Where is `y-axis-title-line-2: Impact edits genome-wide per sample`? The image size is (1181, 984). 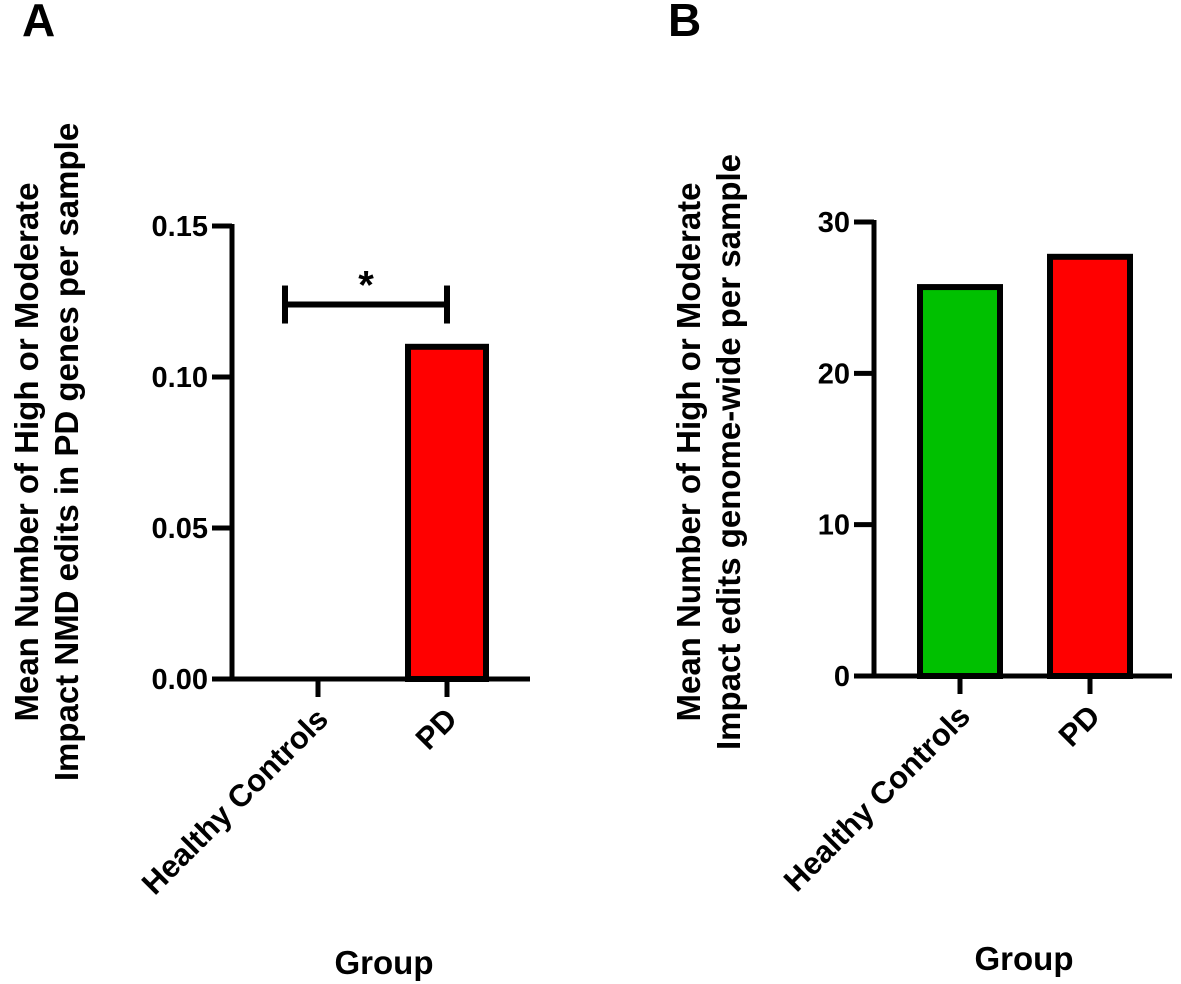 y-axis-title-line-2: Impact edits genome-wide per sample is located at coordinates (728, 452).